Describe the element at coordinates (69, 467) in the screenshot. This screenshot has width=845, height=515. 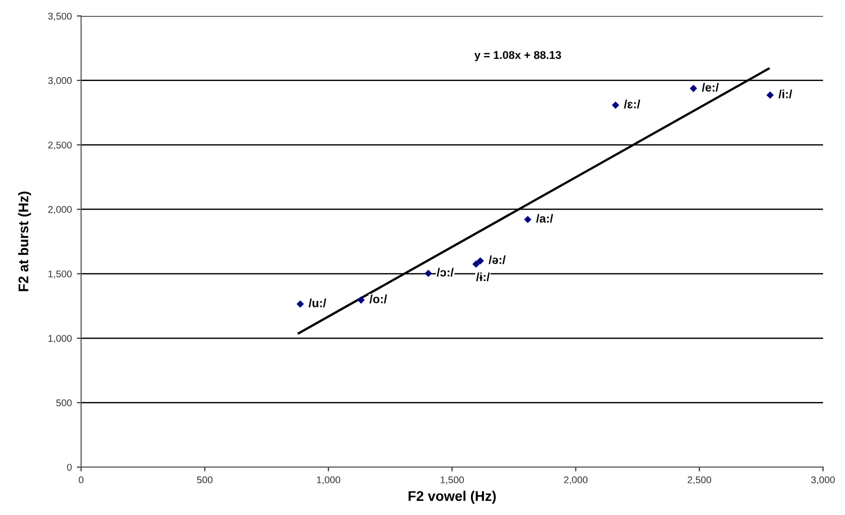
I see `y-tick-label: 0` at that location.